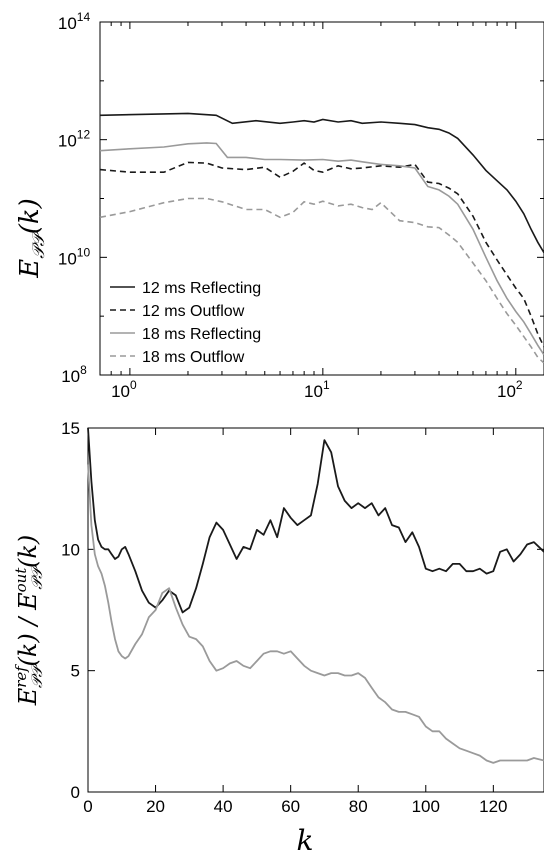  I want to click on top-x-tick-label: 10², so click(510, 389).